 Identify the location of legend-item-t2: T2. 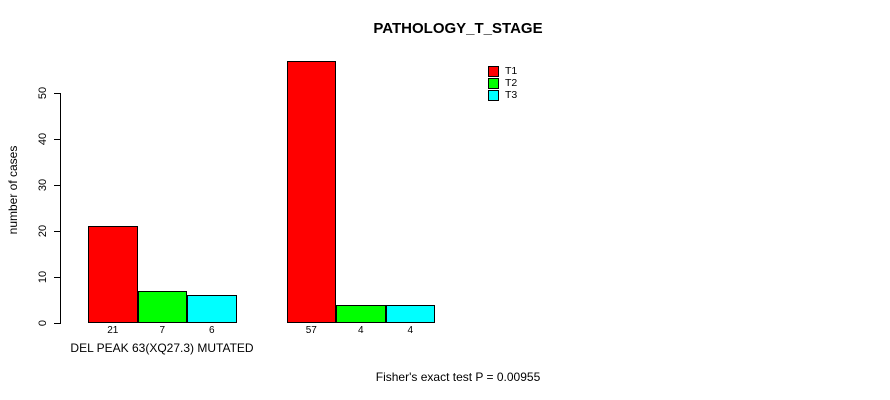
(502, 83).